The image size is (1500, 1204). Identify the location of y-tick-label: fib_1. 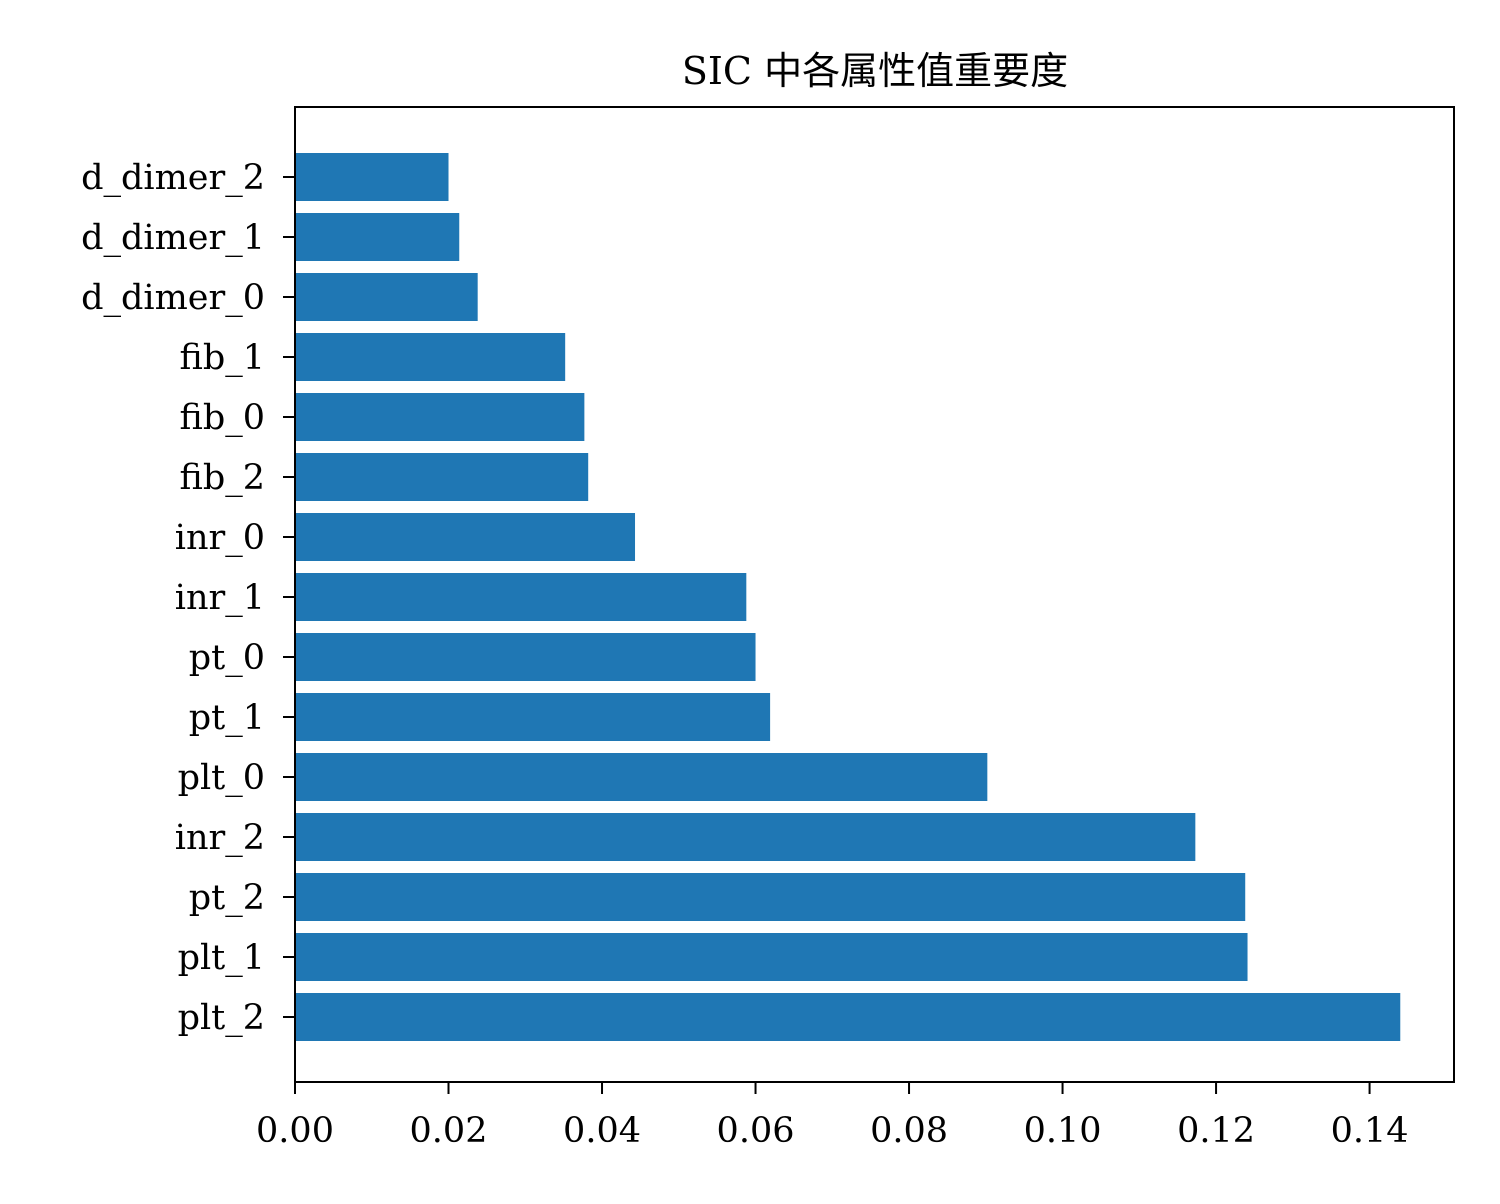
(222, 358).